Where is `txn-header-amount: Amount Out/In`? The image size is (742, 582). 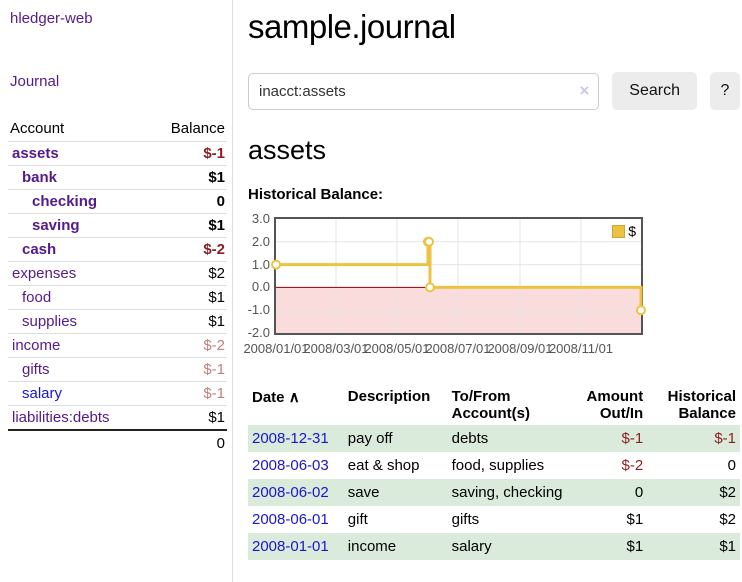 txn-header-amount: Amount Out/In is located at coordinates (607, 405).